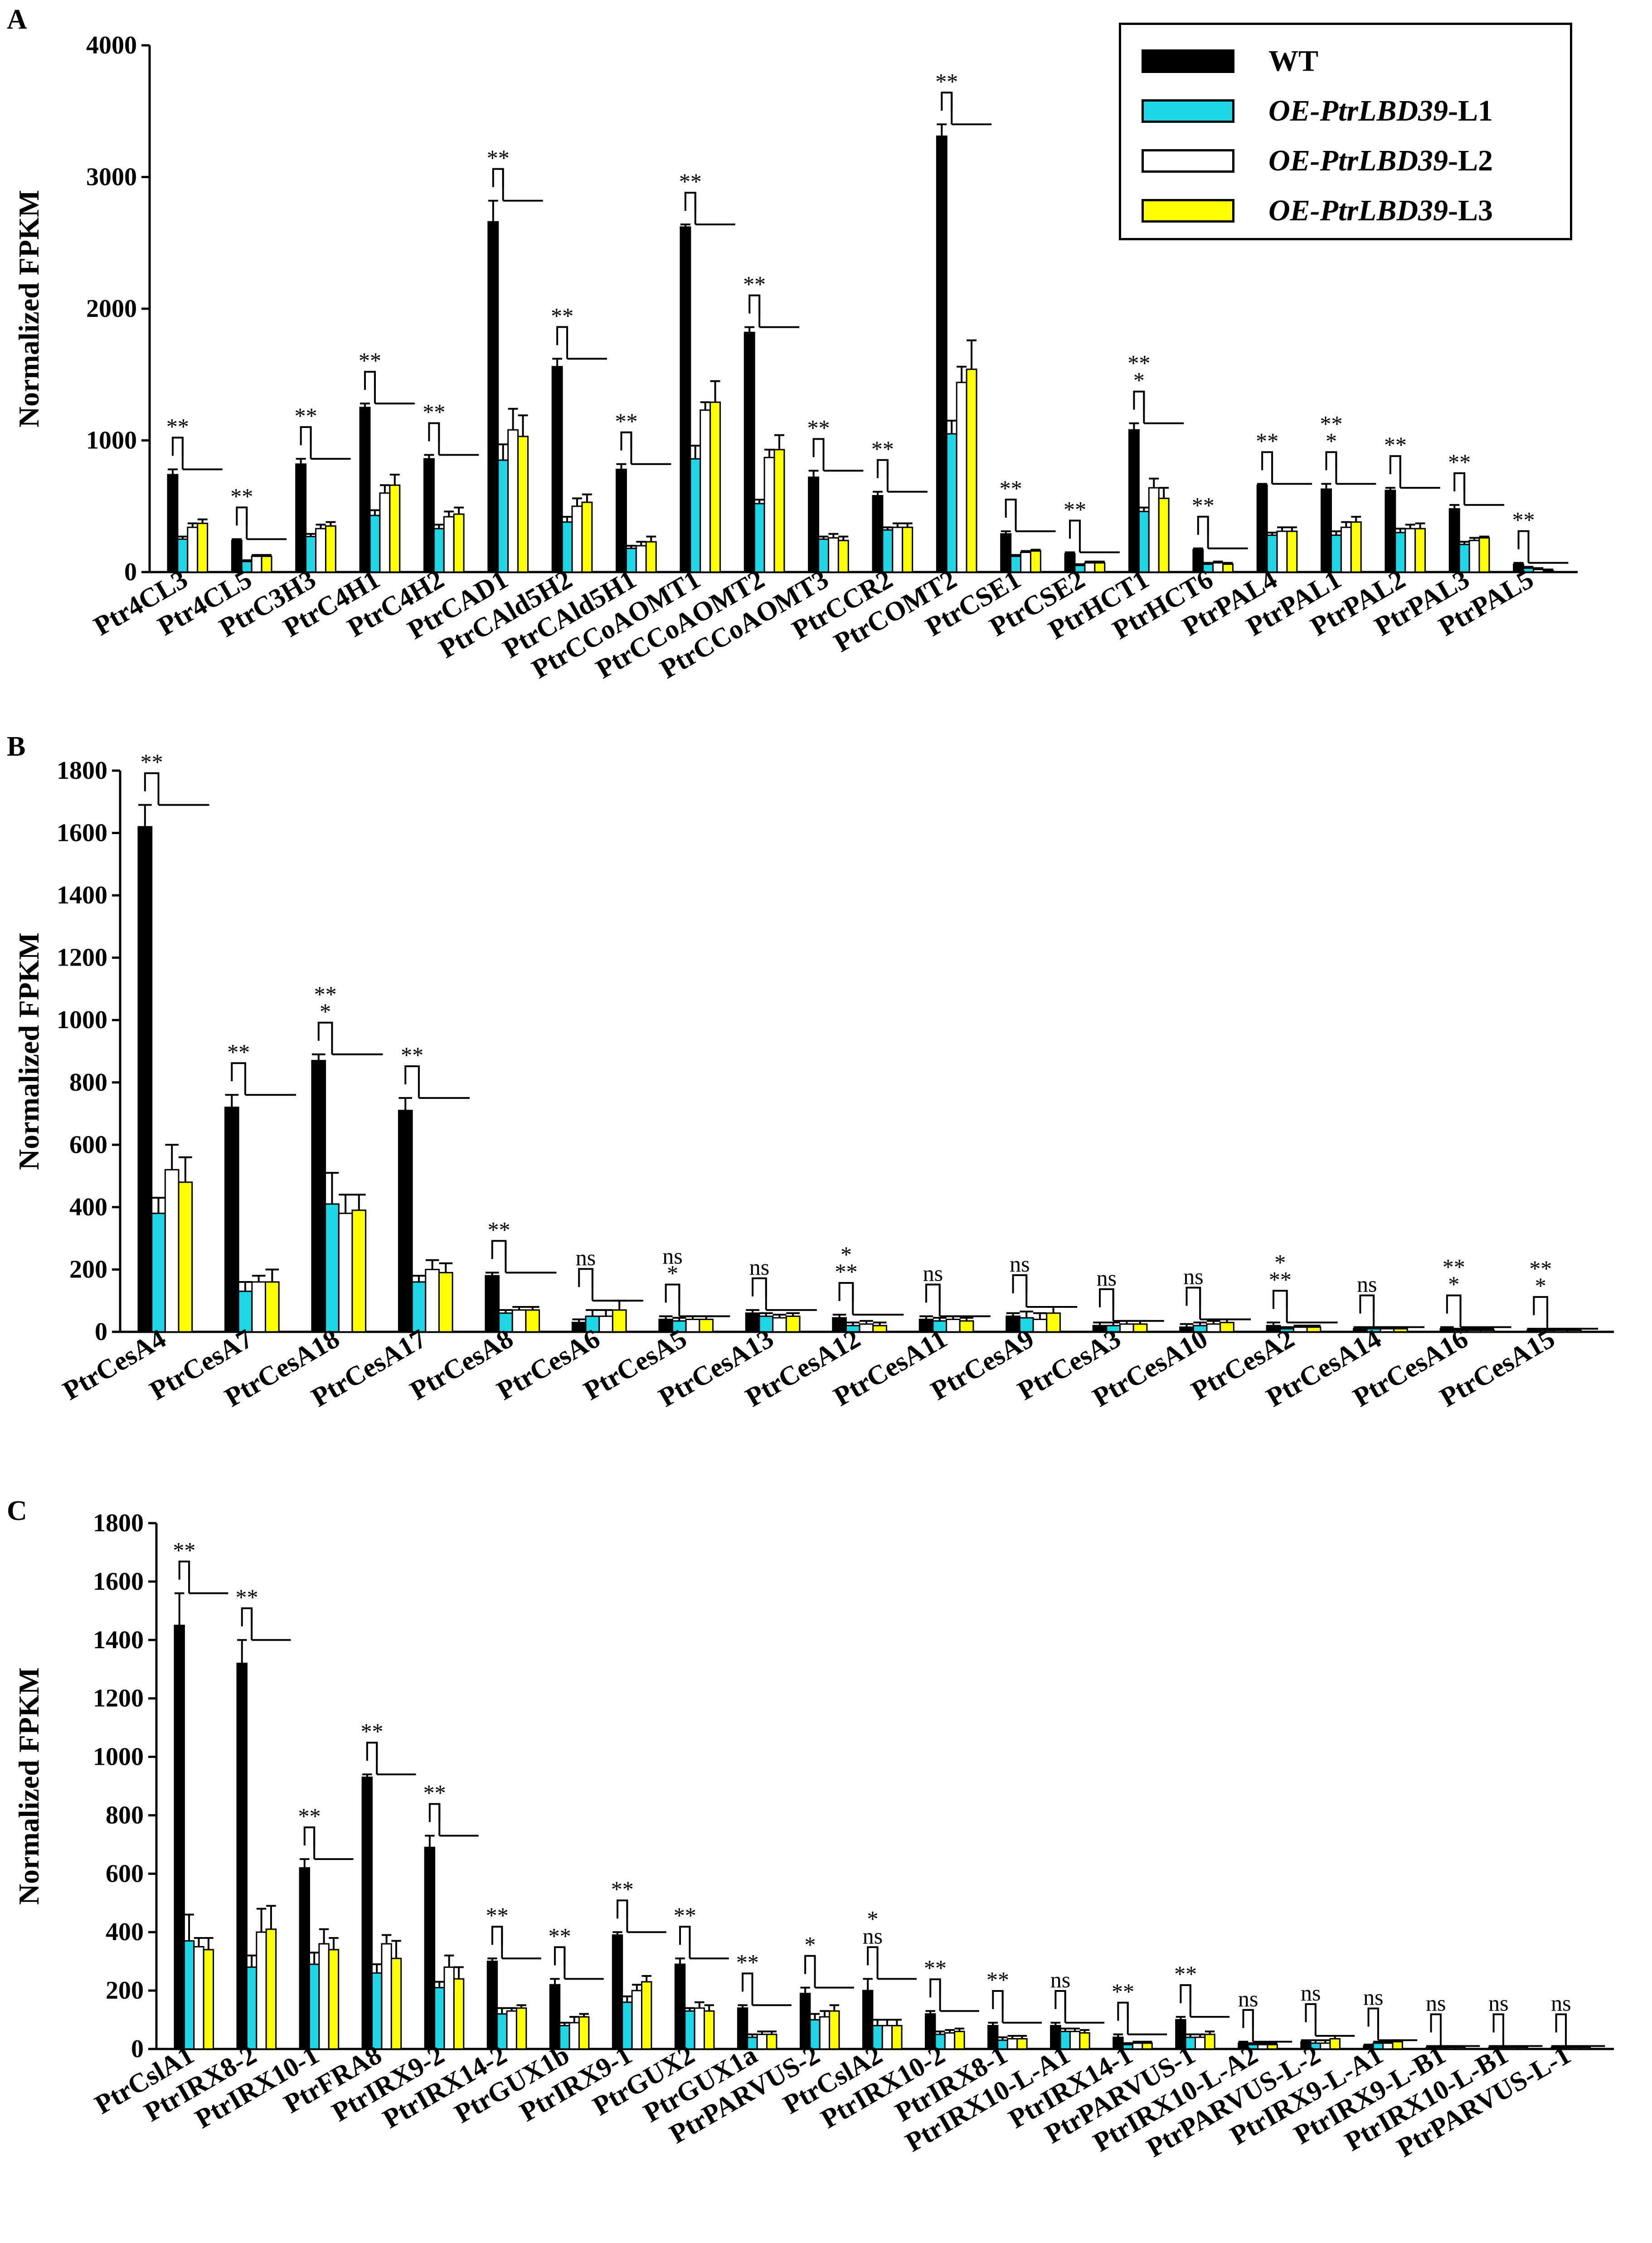 The image size is (1652, 2243). What do you see at coordinates (385, 533) in the screenshot?
I see `bar-a-3-l2` at bounding box center [385, 533].